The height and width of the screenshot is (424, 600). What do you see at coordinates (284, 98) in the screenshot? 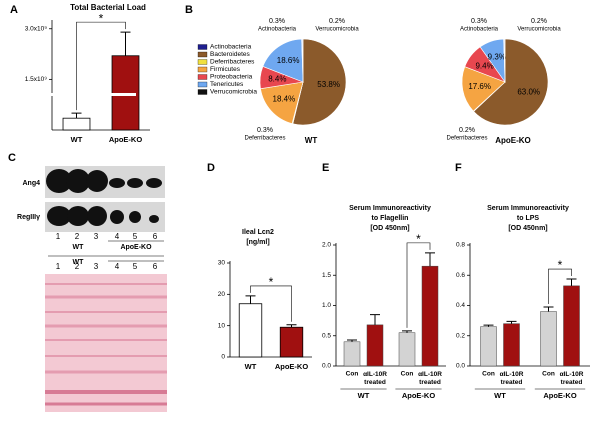
I see `slice-label: 18.4%` at bounding box center [284, 98].